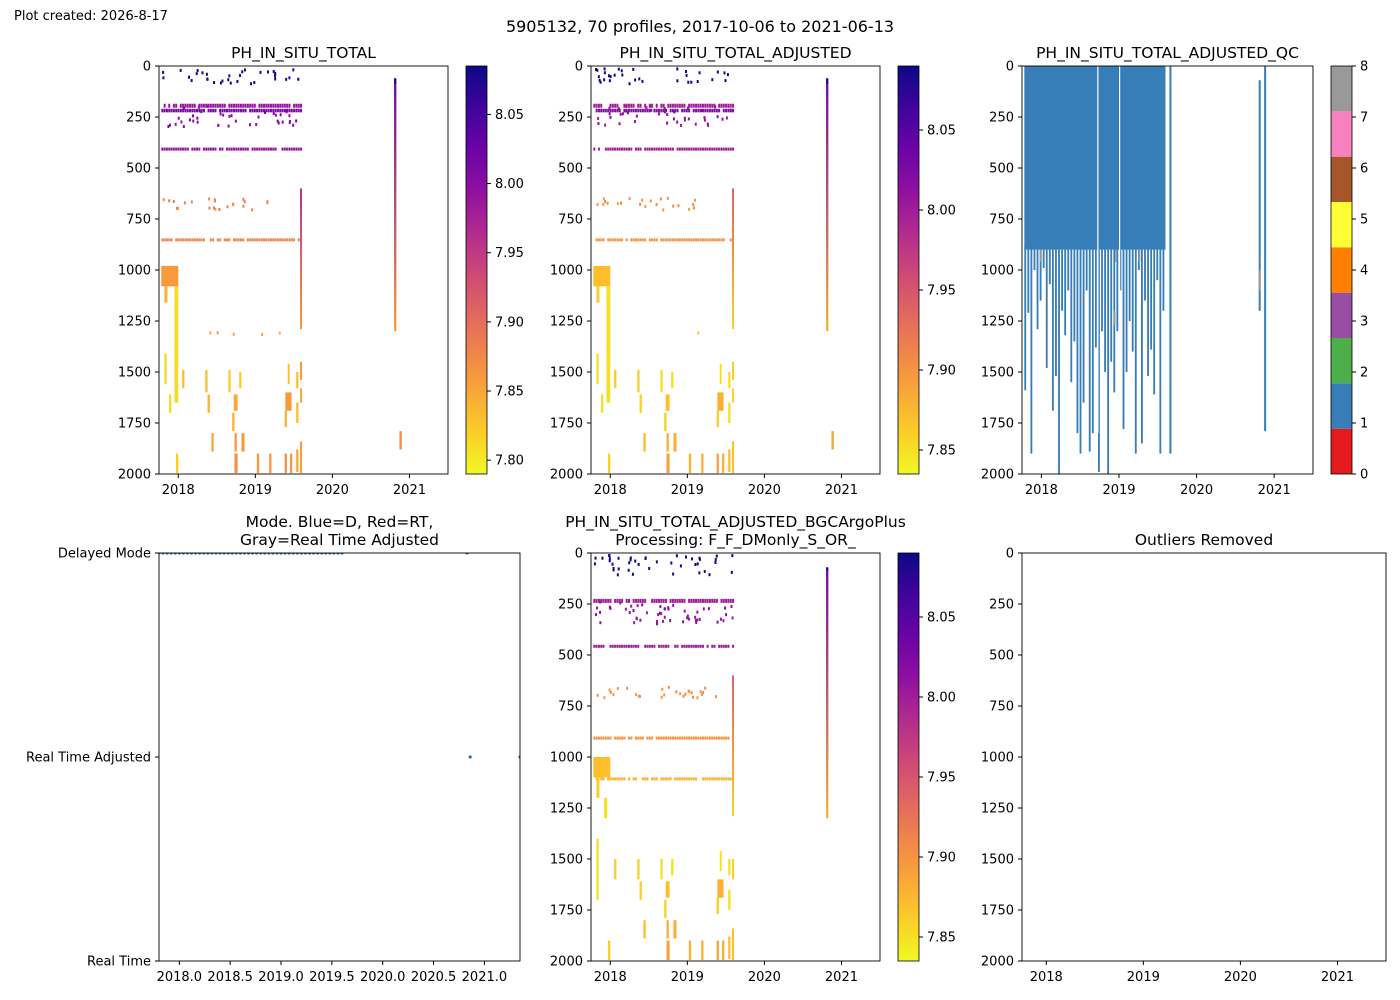 The image size is (1400, 1000). I want to click on y-tick-label: 0, so click(1010, 554).